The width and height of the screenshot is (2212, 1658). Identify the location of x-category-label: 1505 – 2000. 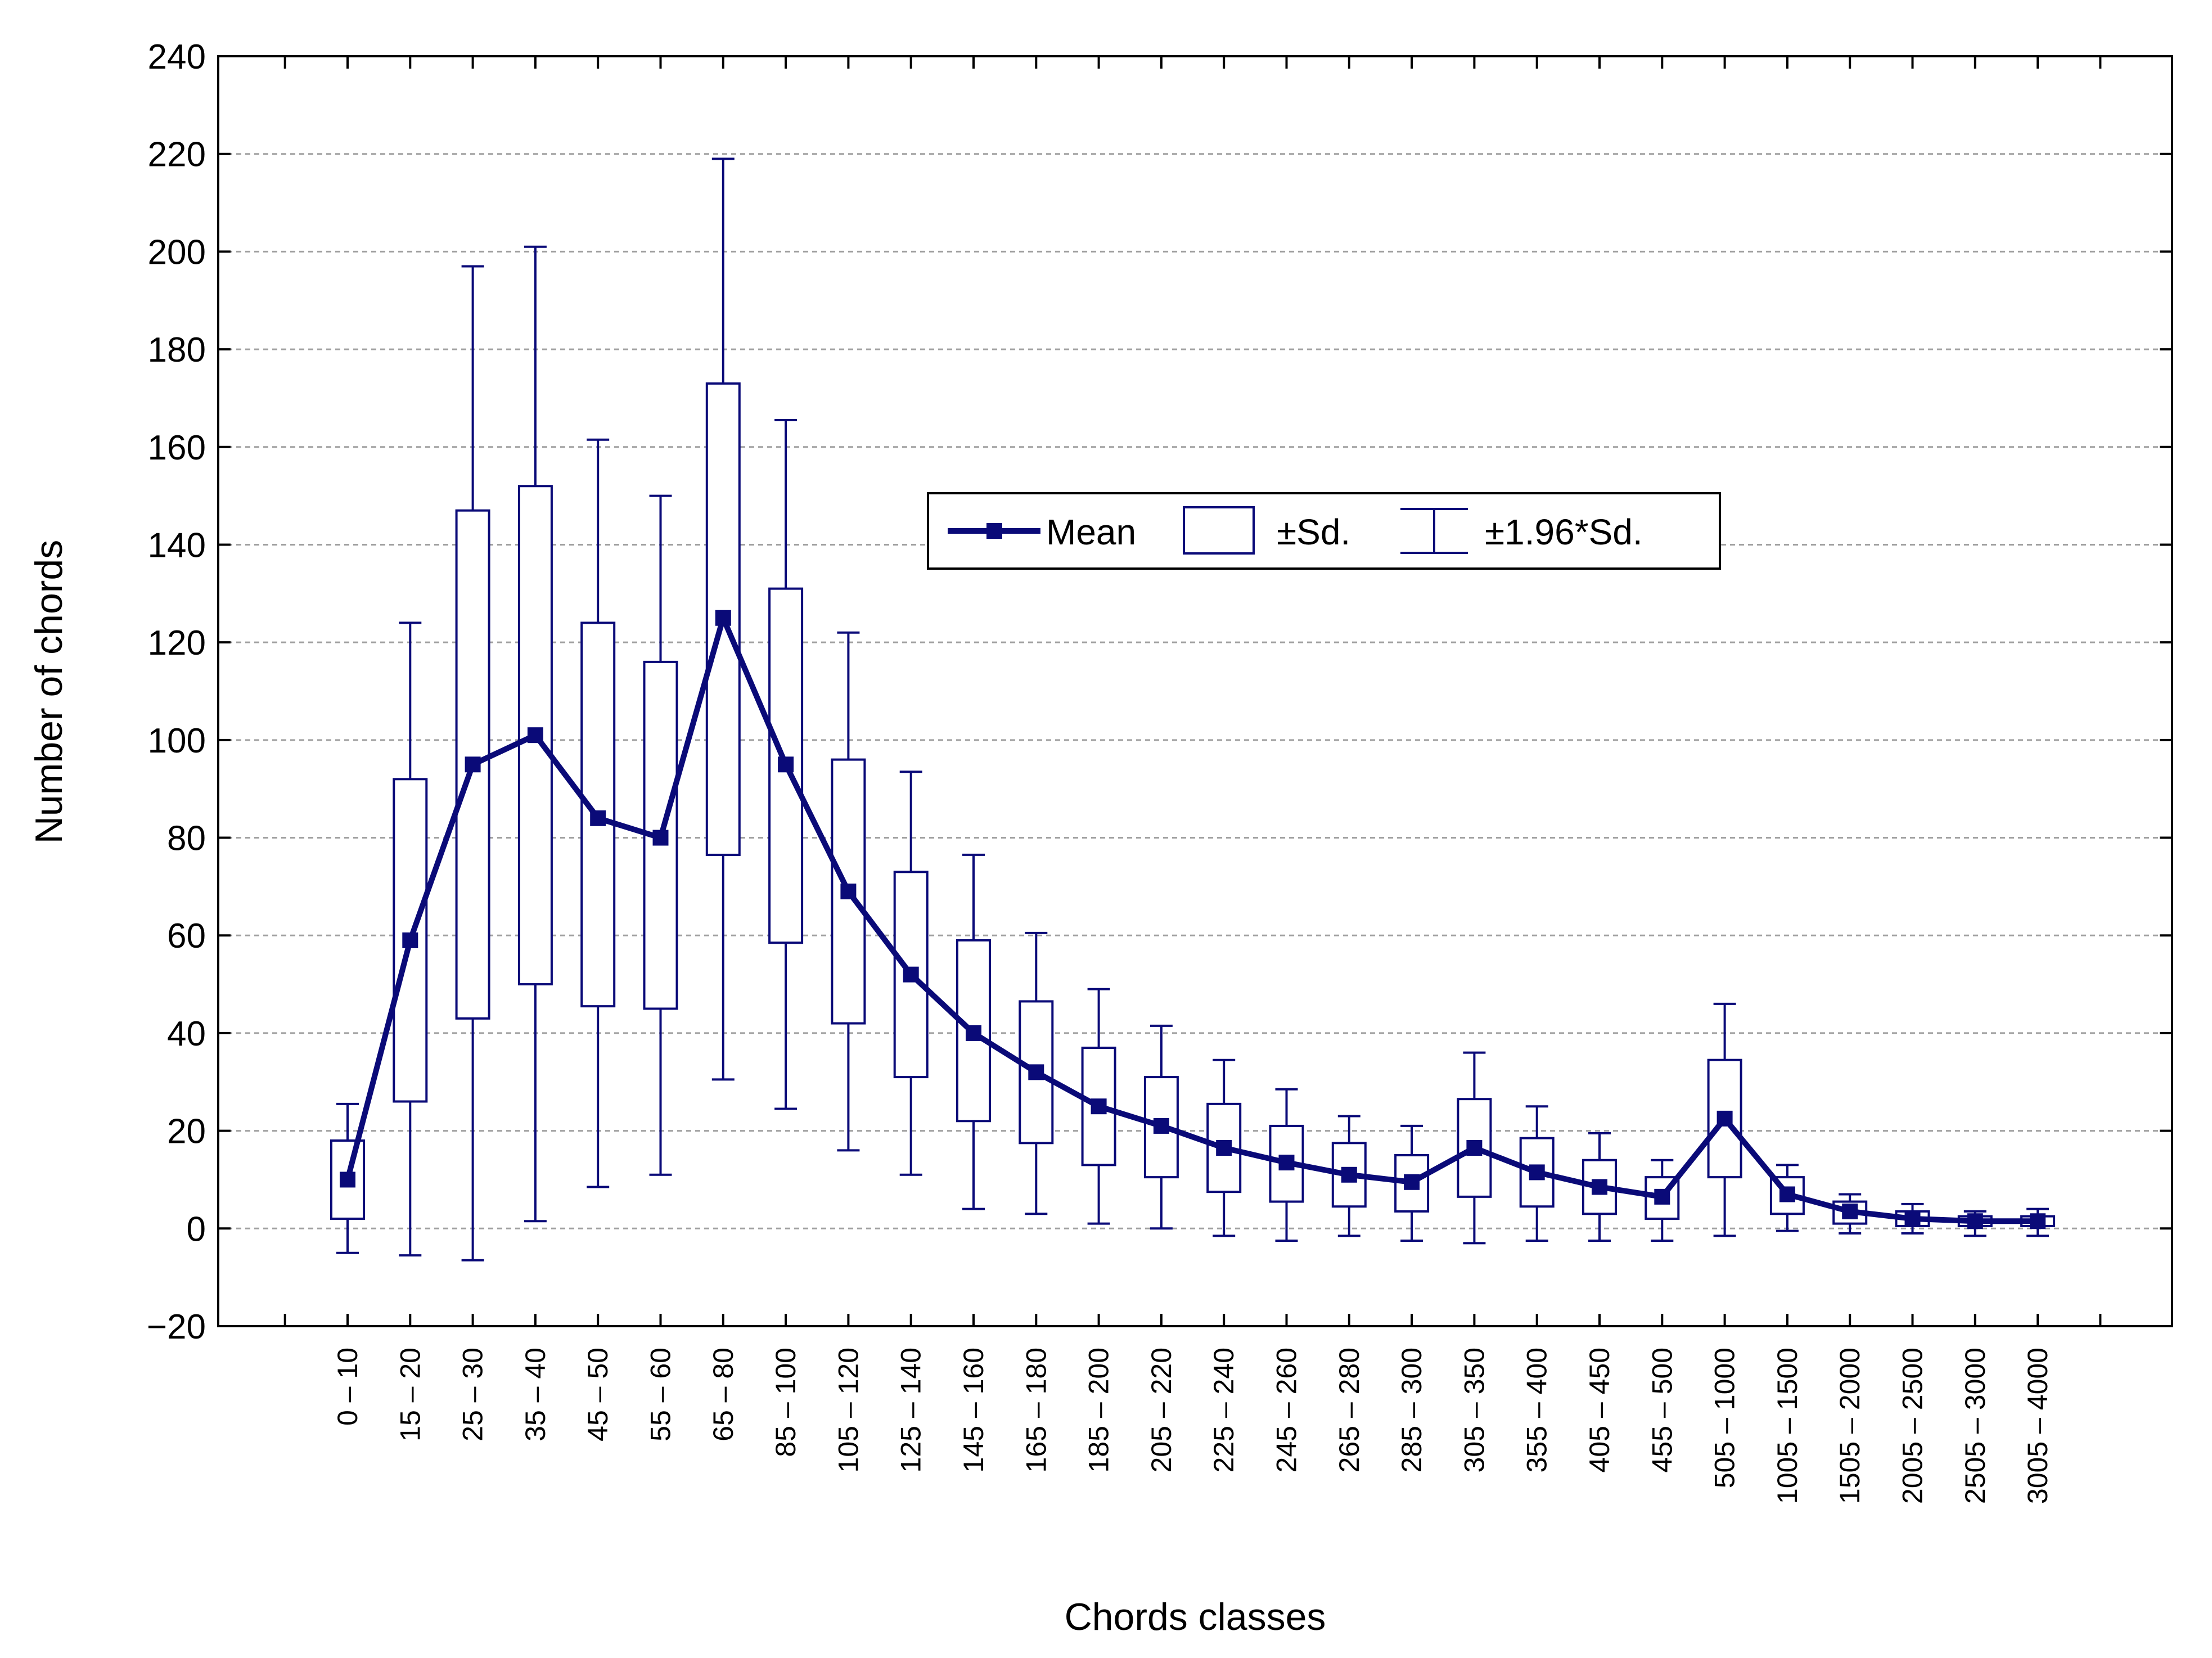
(1850, 1426).